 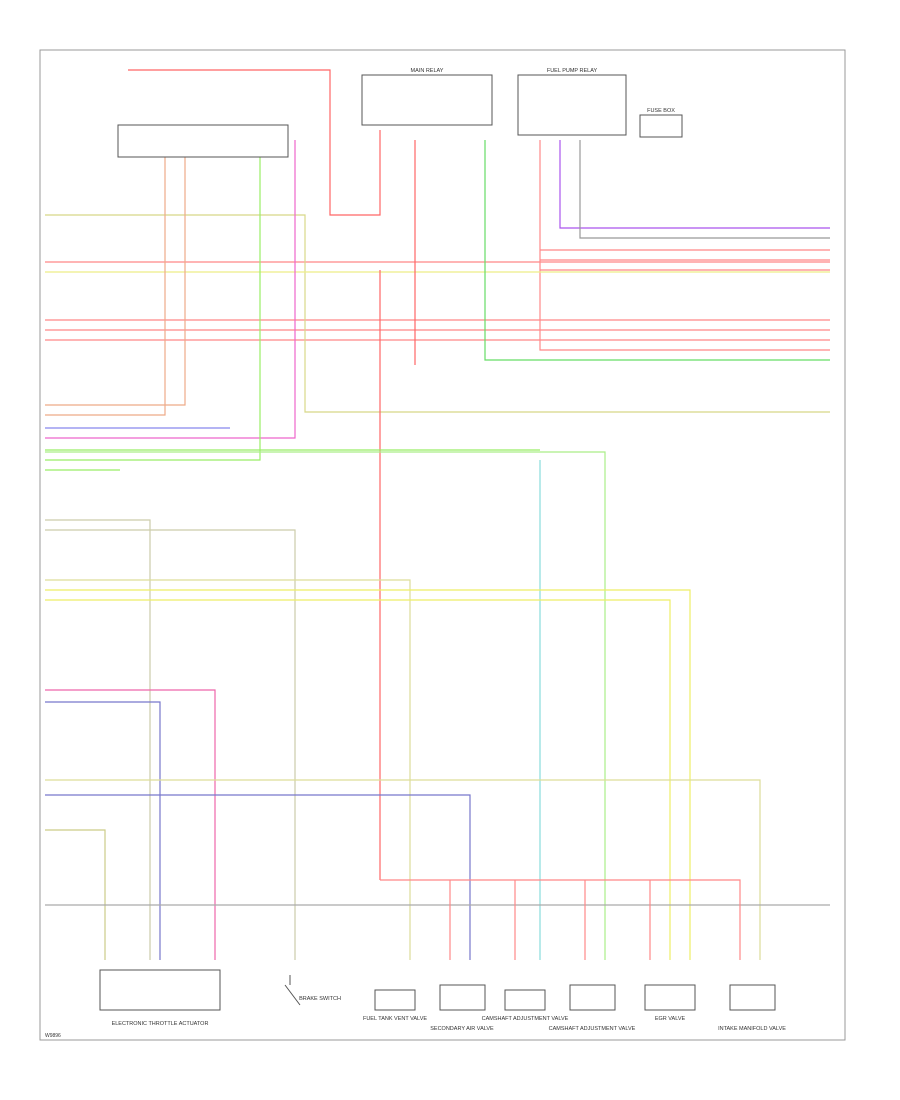 I want to click on component-label: MAIN RELAY, so click(x=427, y=71).